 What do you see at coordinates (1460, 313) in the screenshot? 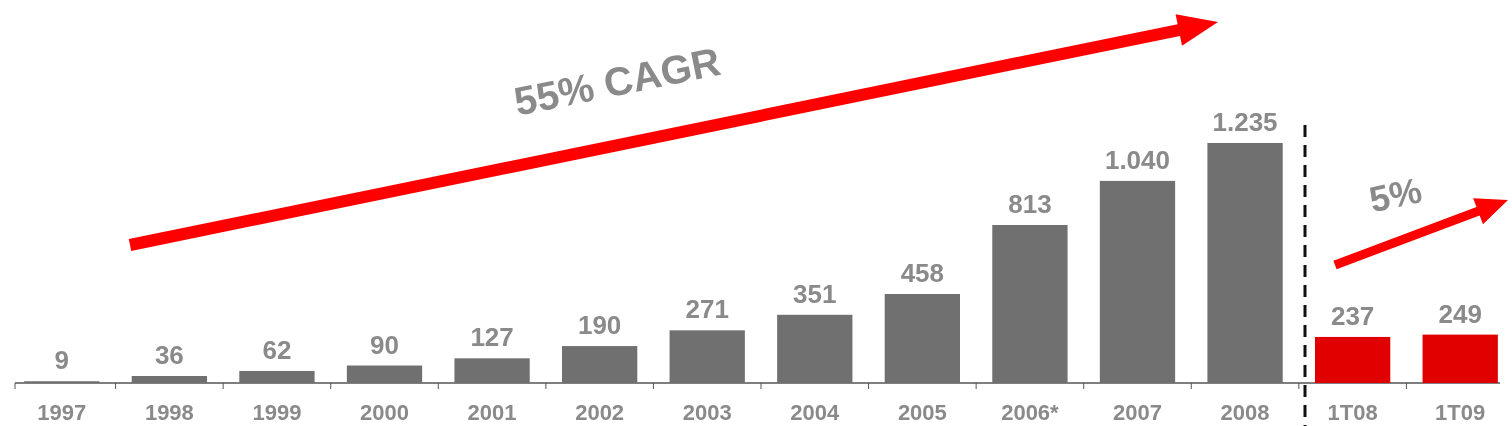
I see `data-label: 249` at bounding box center [1460, 313].